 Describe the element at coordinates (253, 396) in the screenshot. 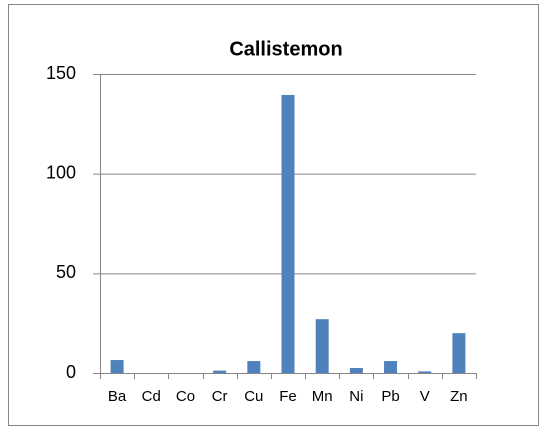

I see `x-tick-label: Cu` at that location.